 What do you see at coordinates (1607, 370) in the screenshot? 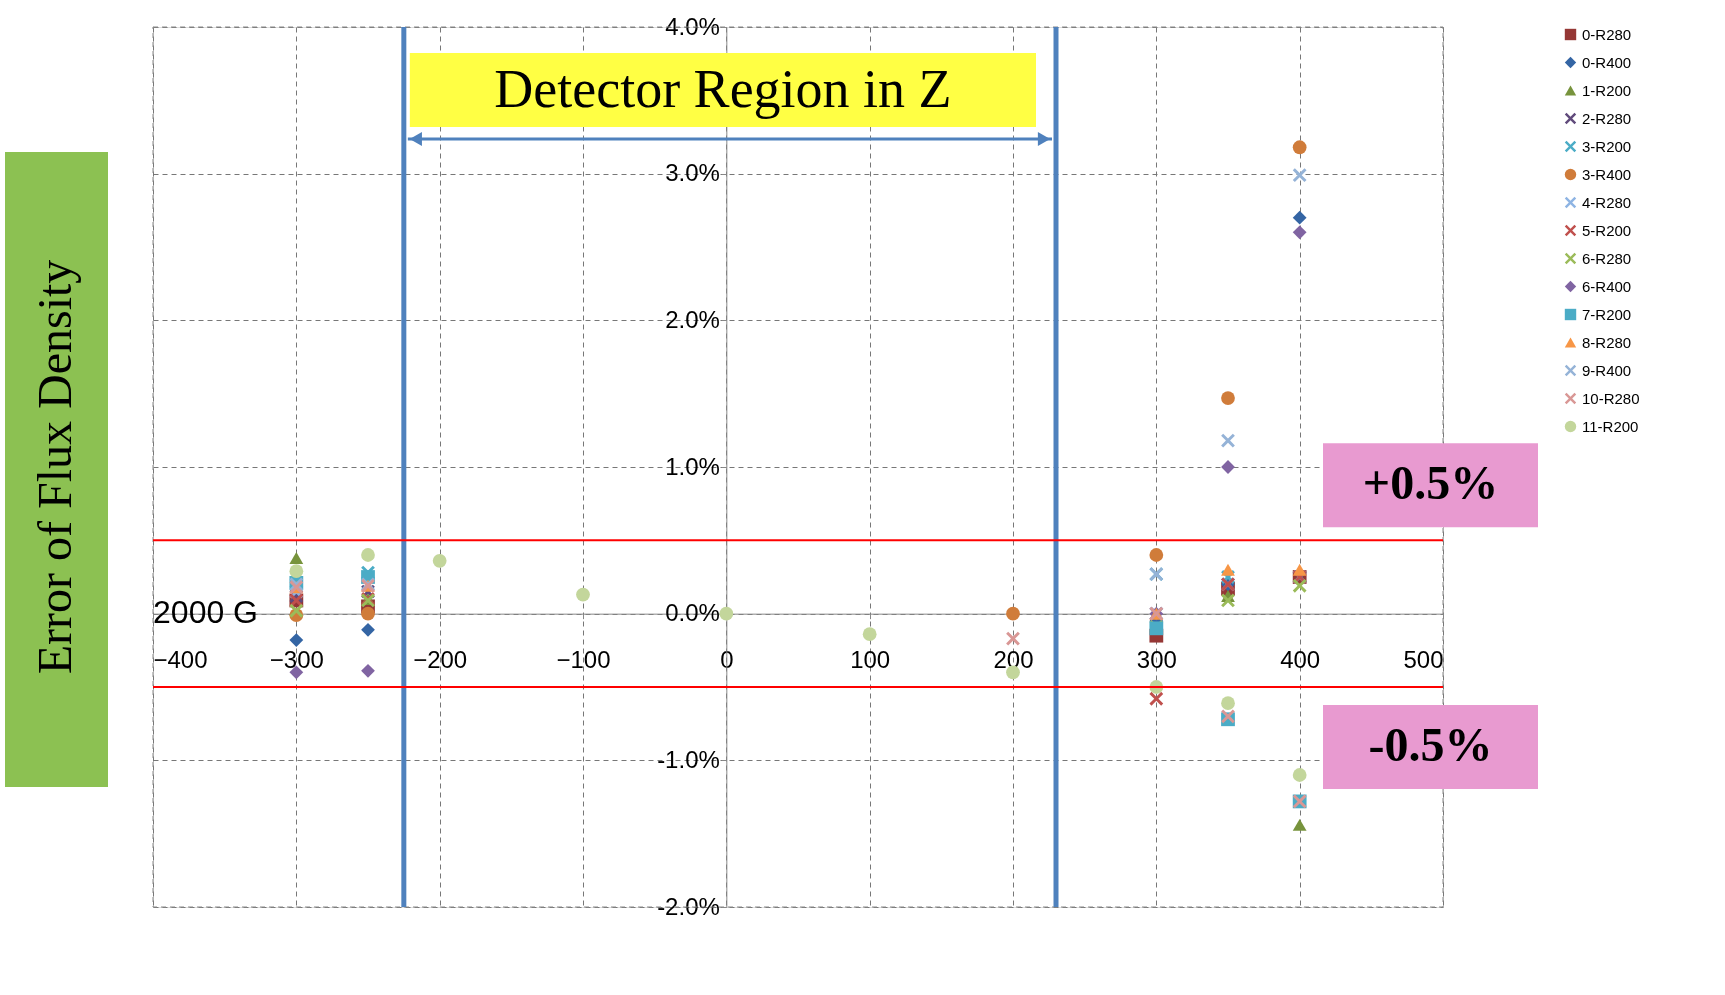
I see `legend-label: 9-R400` at bounding box center [1607, 370].